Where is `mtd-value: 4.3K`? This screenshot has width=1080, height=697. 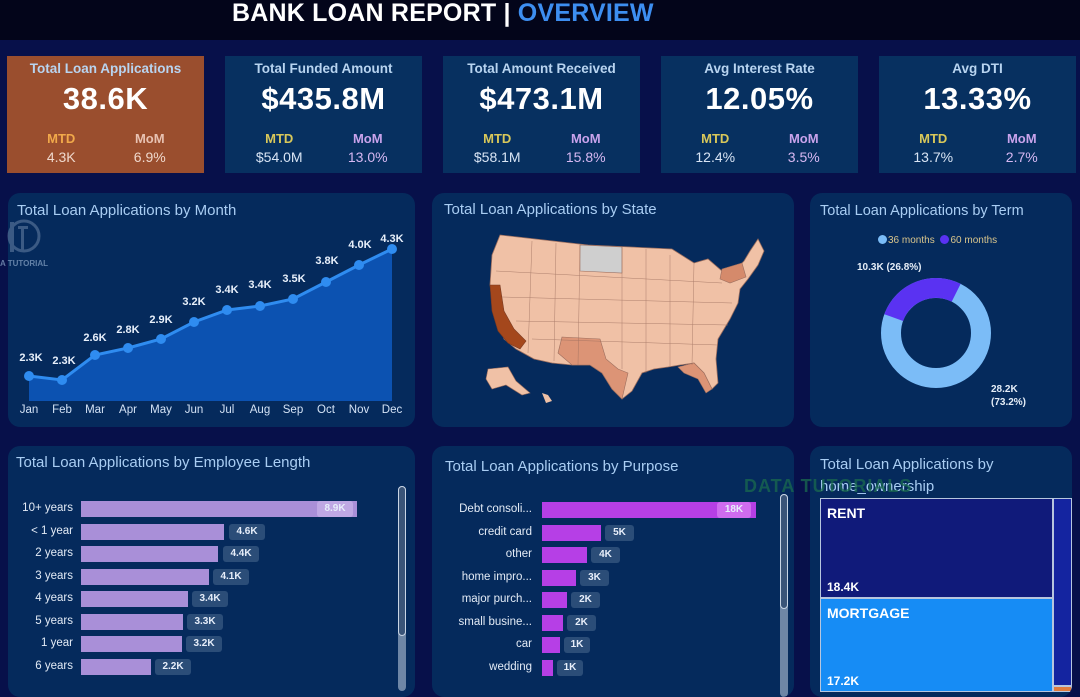
mtd-value: 4.3K is located at coordinates (61, 157).